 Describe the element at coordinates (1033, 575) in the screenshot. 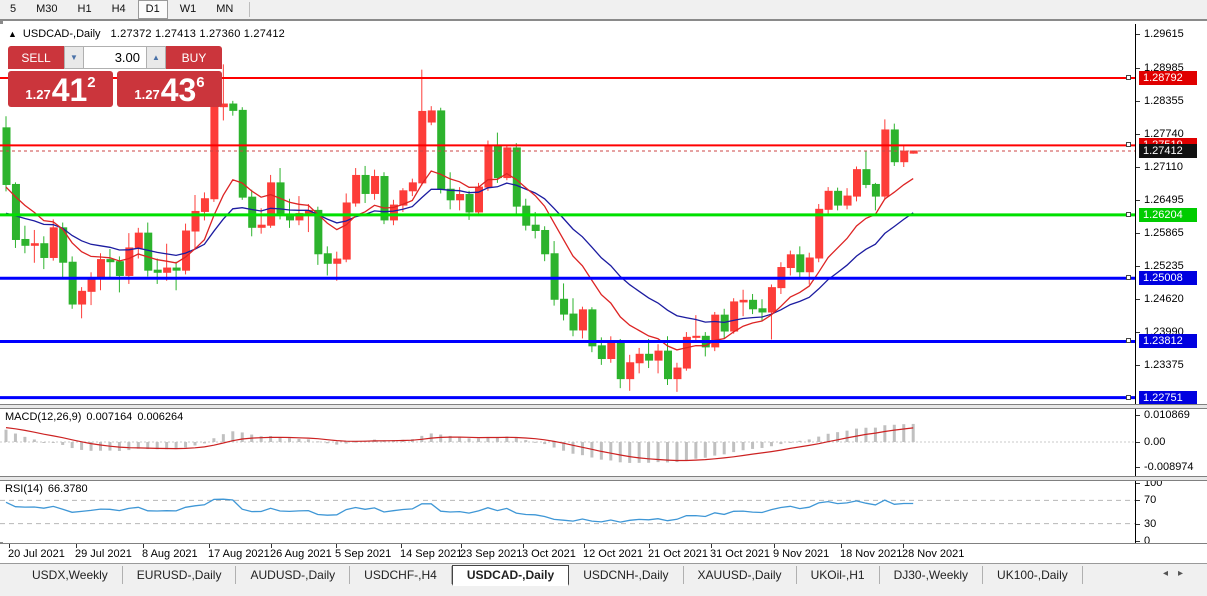

I see `chart-tab-uk100-daily: UK100-,Daily` at that location.